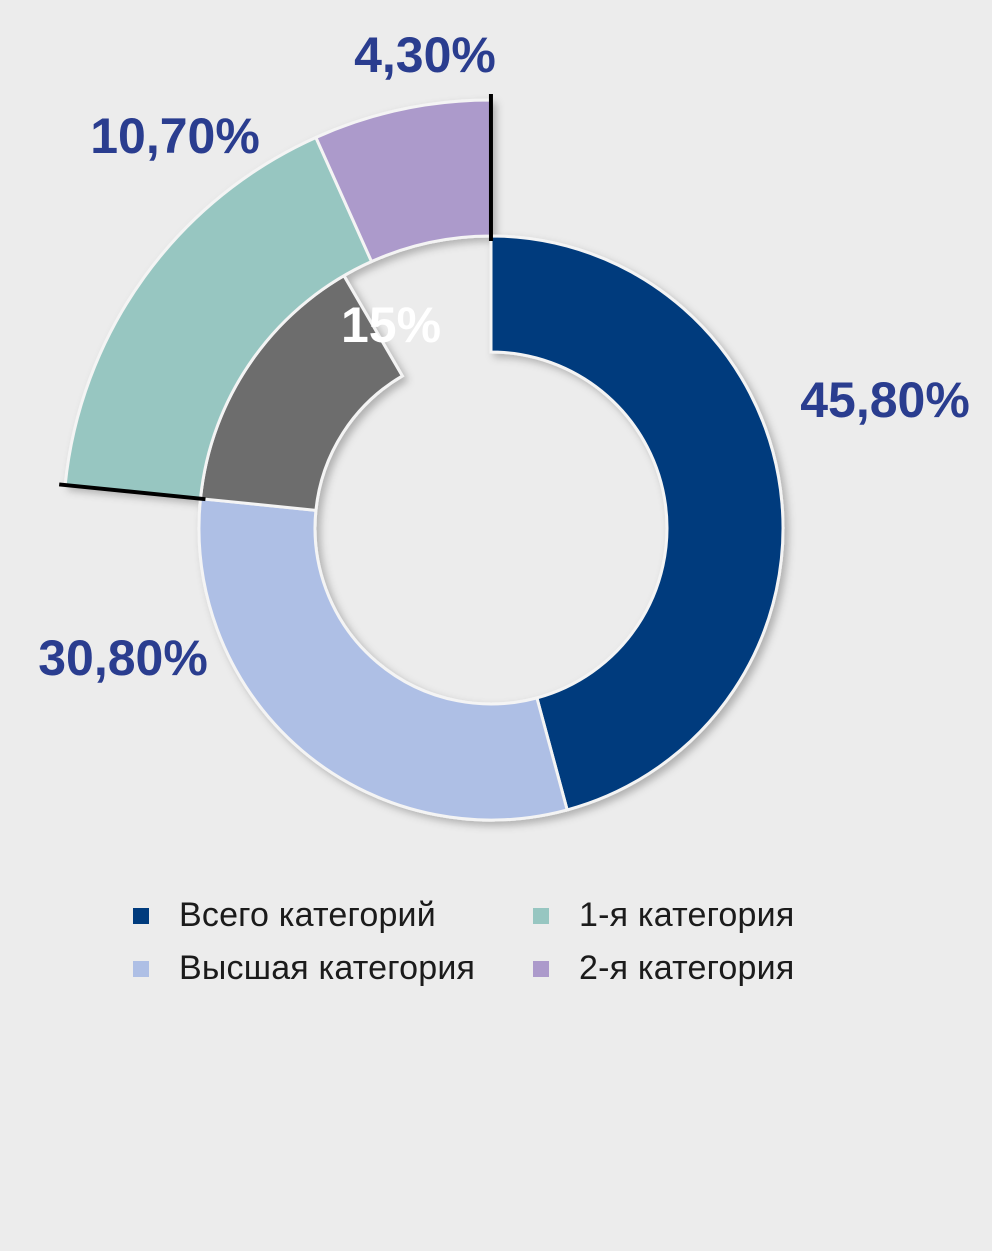 This screenshot has width=992, height=1251. What do you see at coordinates (687, 968) in the screenshot?
I see `legend-label: 2-я категория` at bounding box center [687, 968].